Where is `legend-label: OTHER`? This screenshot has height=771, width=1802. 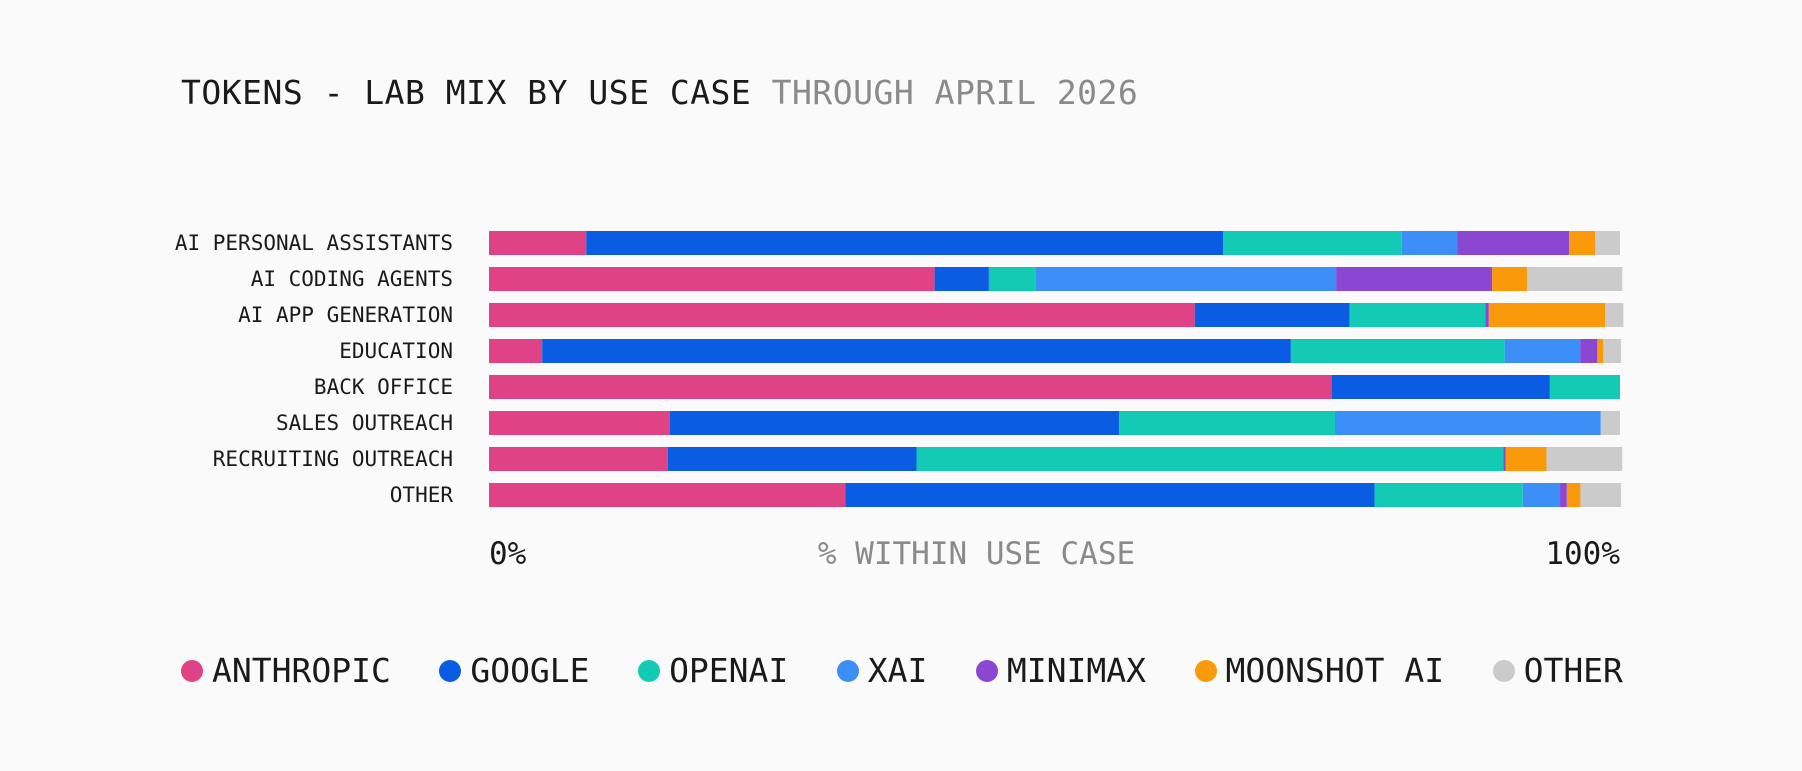 legend-label: OTHER is located at coordinates (1573, 670).